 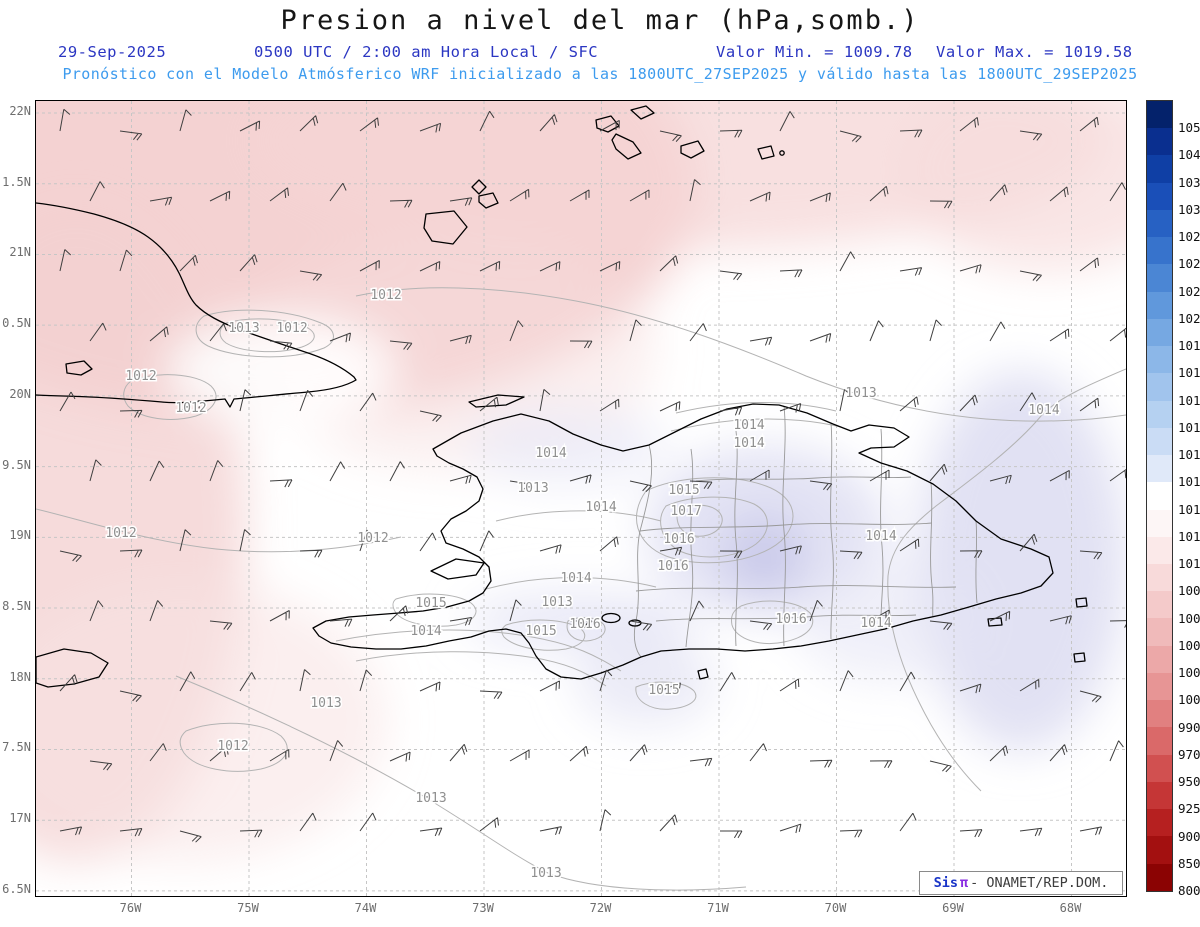 What do you see at coordinates (1039, 883) in the screenshot?
I see `credit-org-text: - ONAMET/REP.DOM.` at bounding box center [1039, 883].